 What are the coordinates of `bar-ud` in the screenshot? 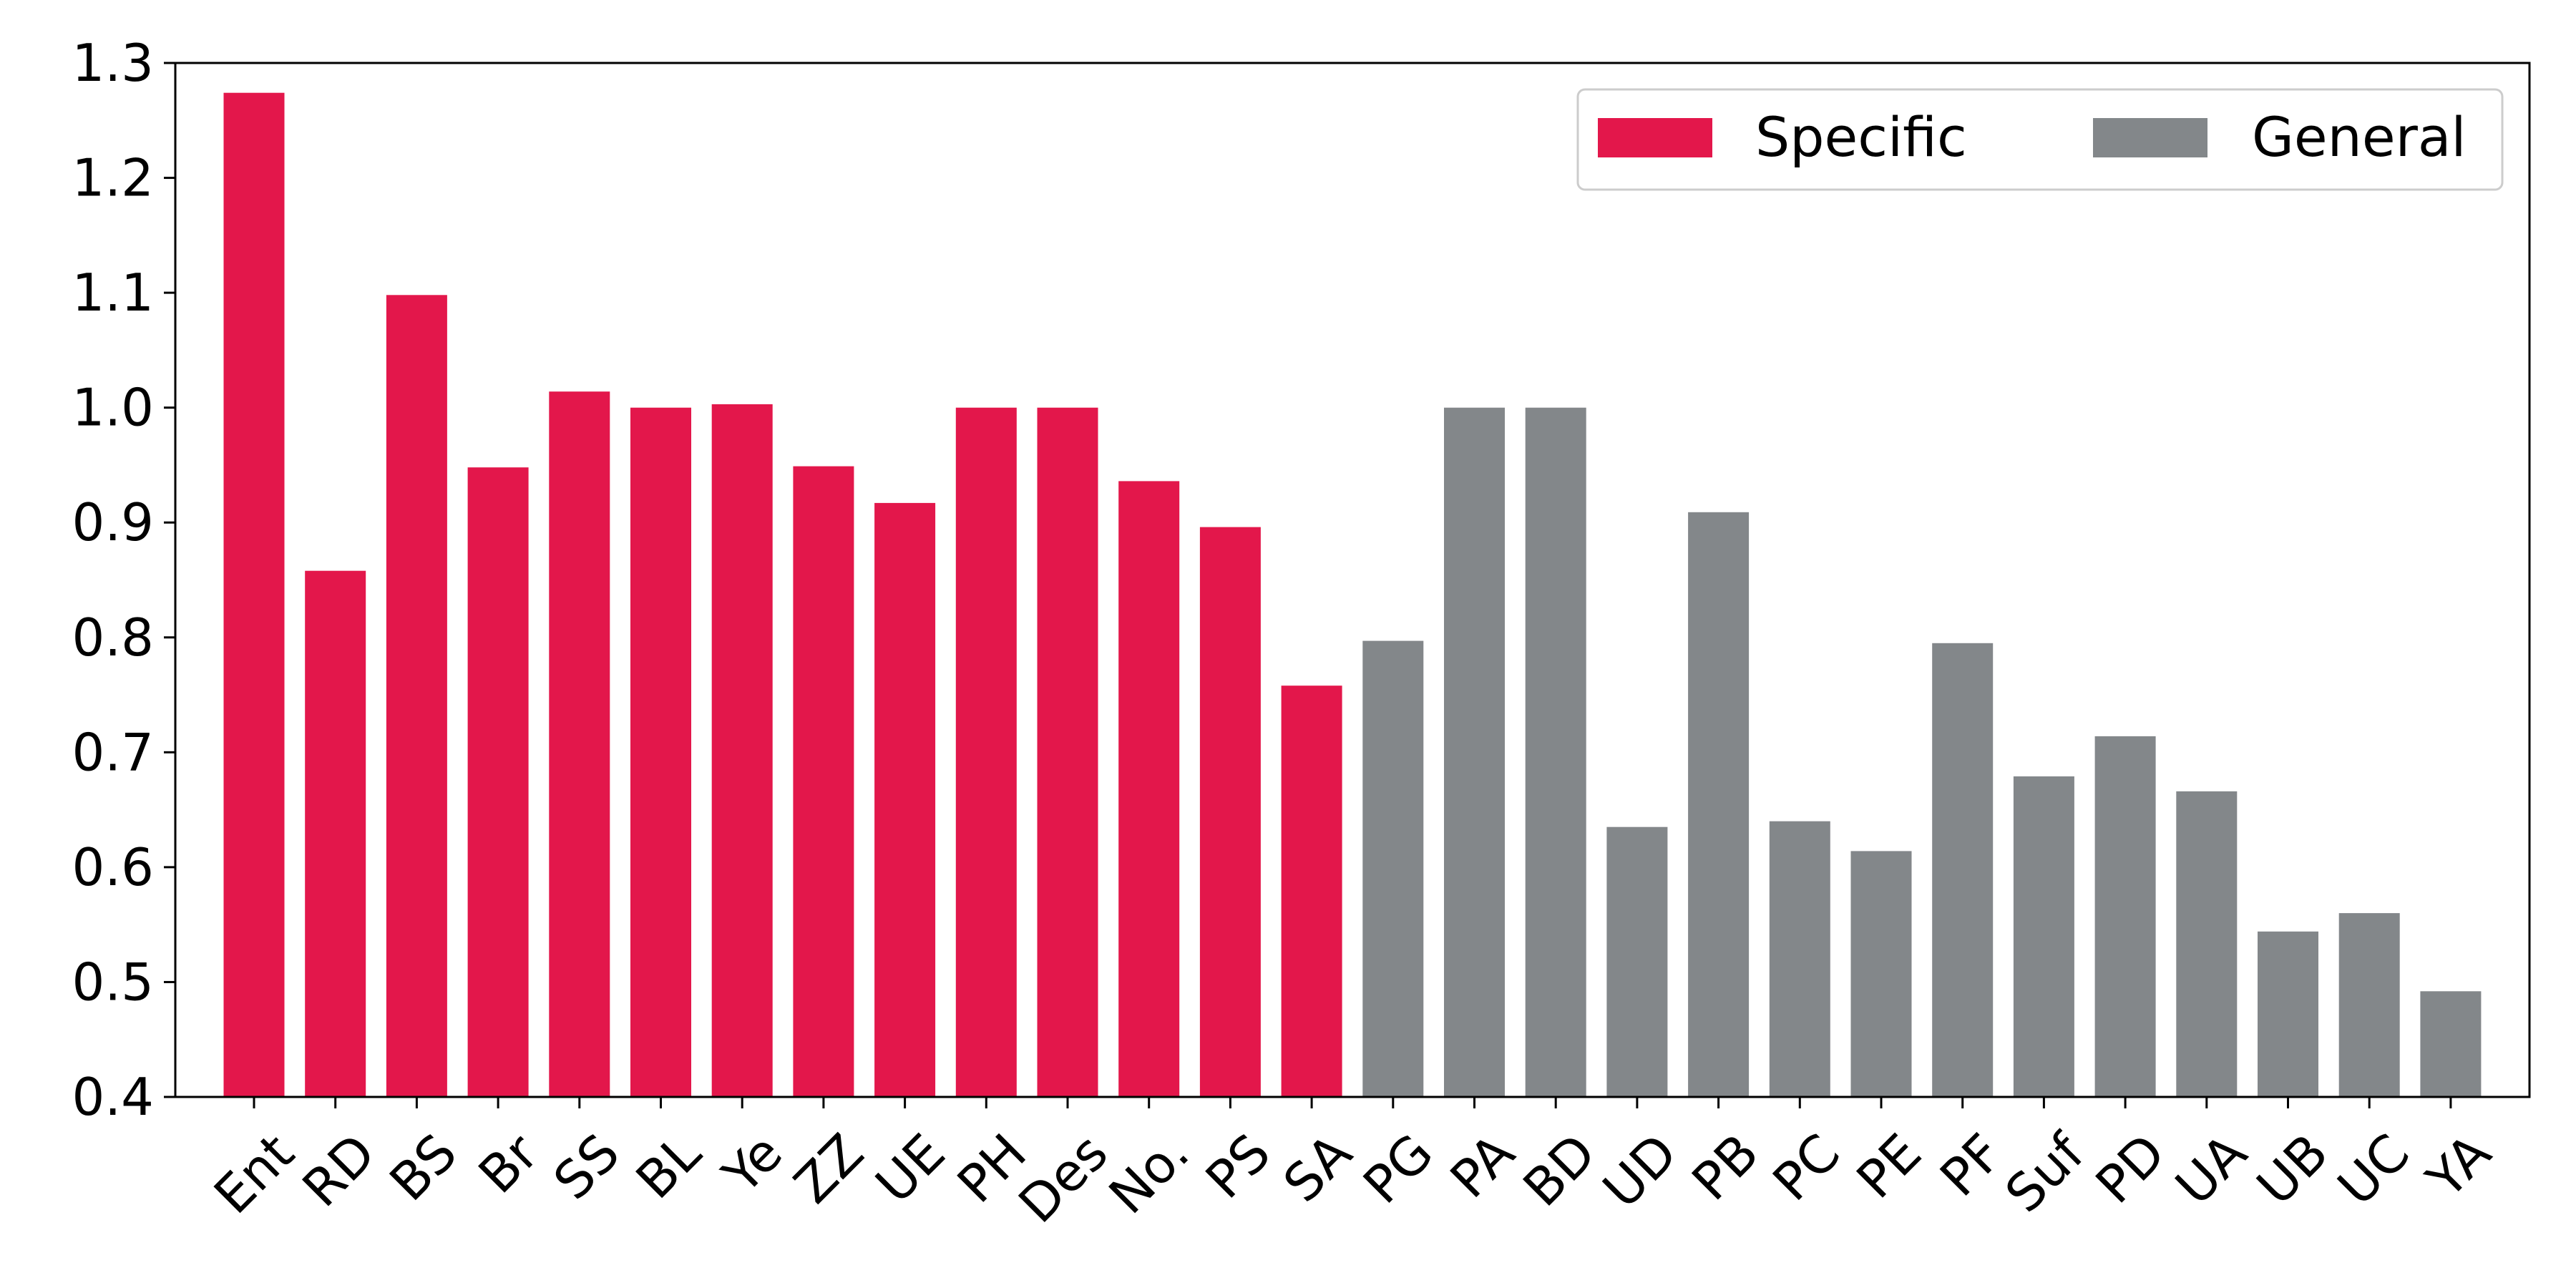 It's located at (1637, 961).